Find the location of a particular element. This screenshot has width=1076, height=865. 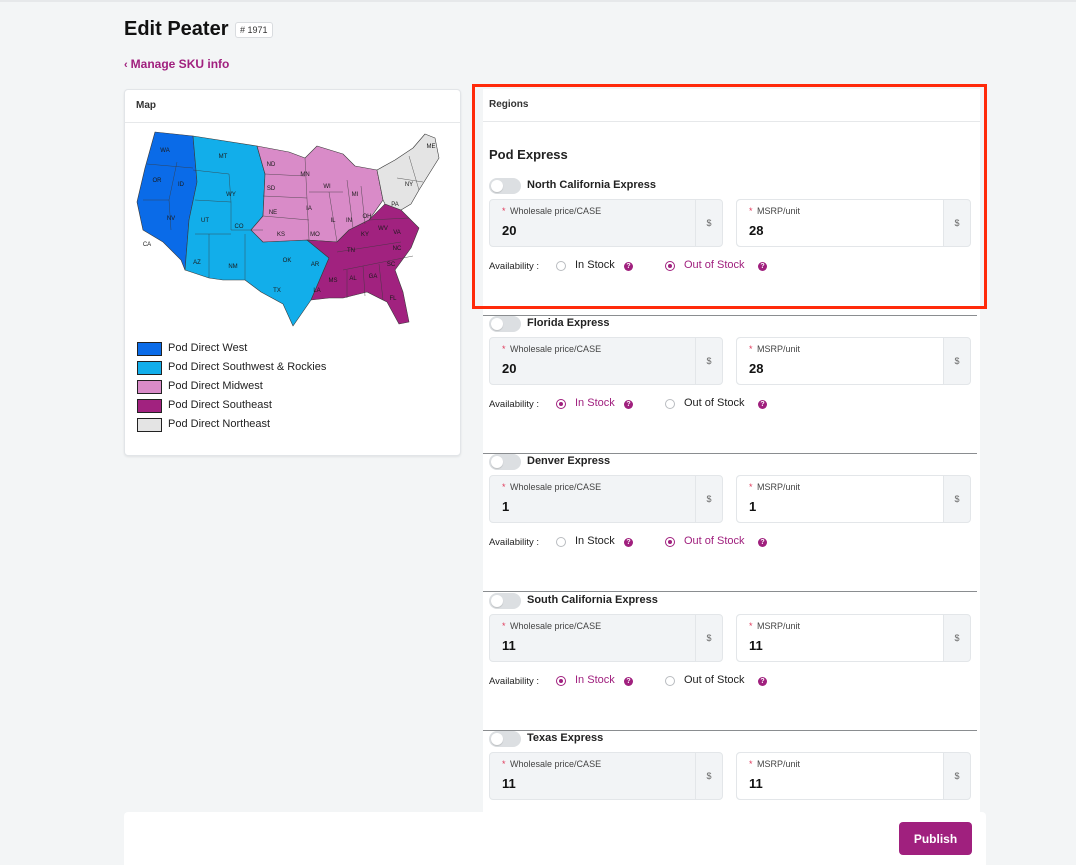

region-name: Denver Express is located at coordinates (569, 461).